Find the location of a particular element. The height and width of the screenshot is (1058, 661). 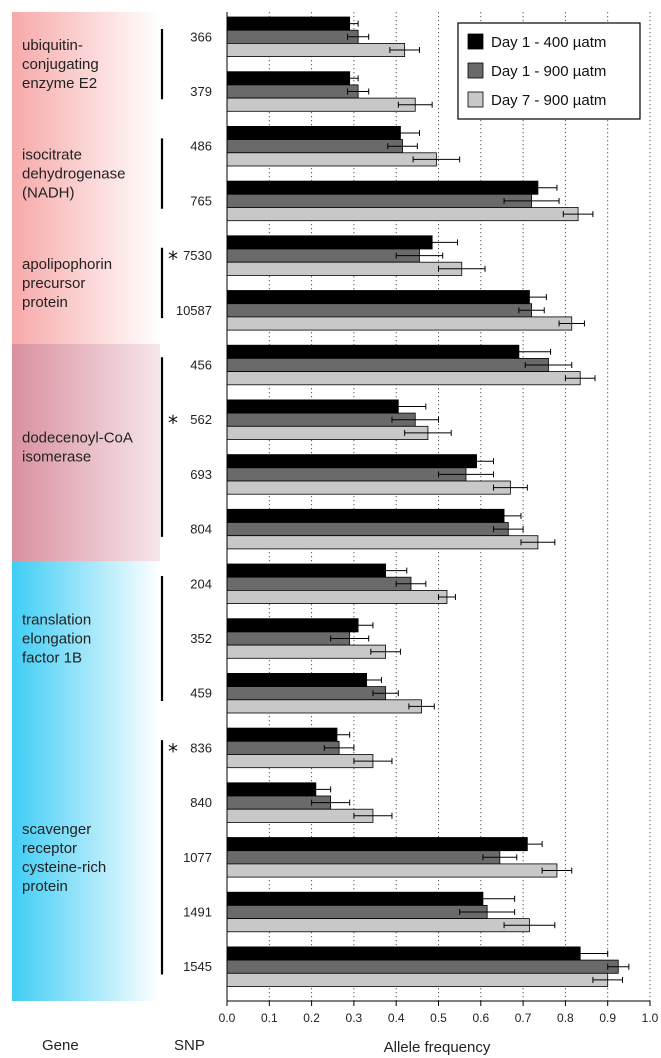

legend-label-1: Day 1 - 900 µatm is located at coordinates (548, 71).